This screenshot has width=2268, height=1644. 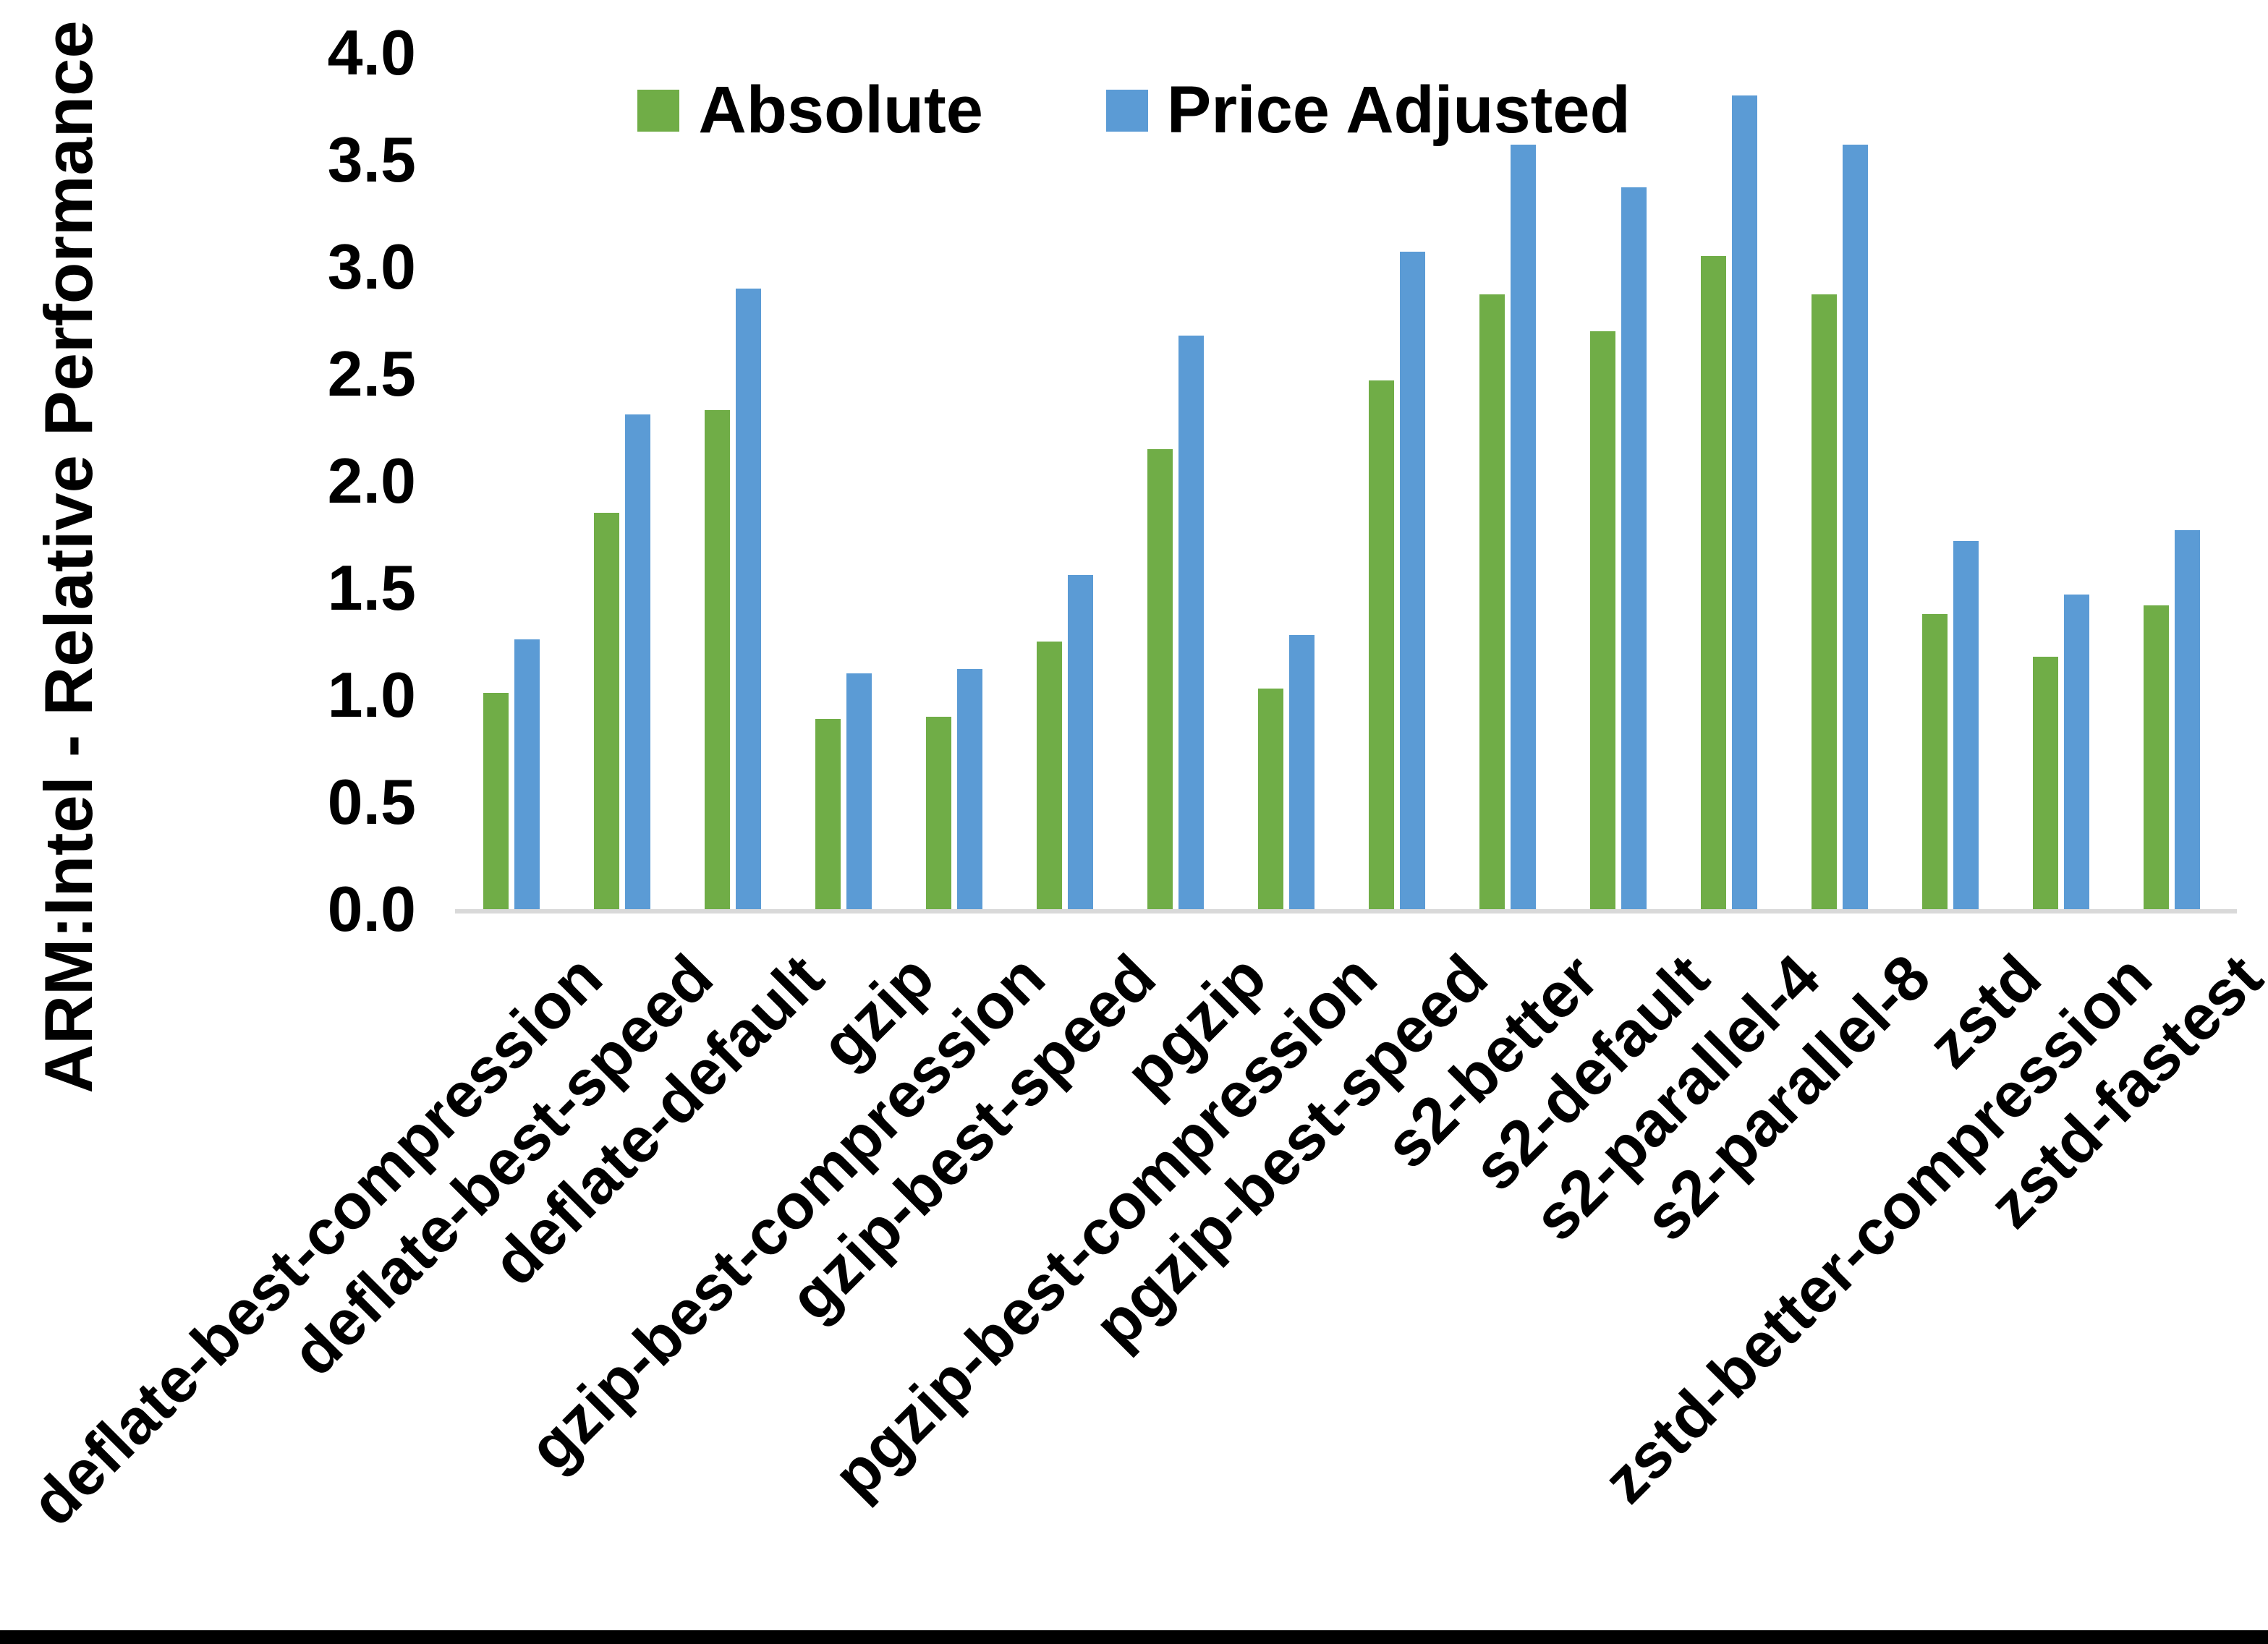 I want to click on bar-s2-parallel-8-absolute, so click(x=1824, y=601).